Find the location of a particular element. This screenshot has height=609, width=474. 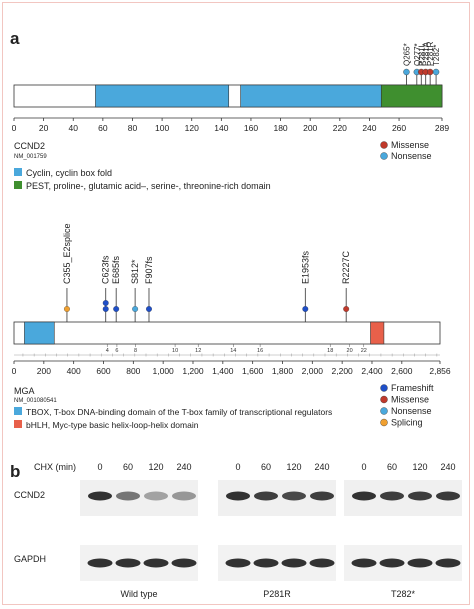

ccnd2-axis-tick-label: 240 is located at coordinates (369, 128).